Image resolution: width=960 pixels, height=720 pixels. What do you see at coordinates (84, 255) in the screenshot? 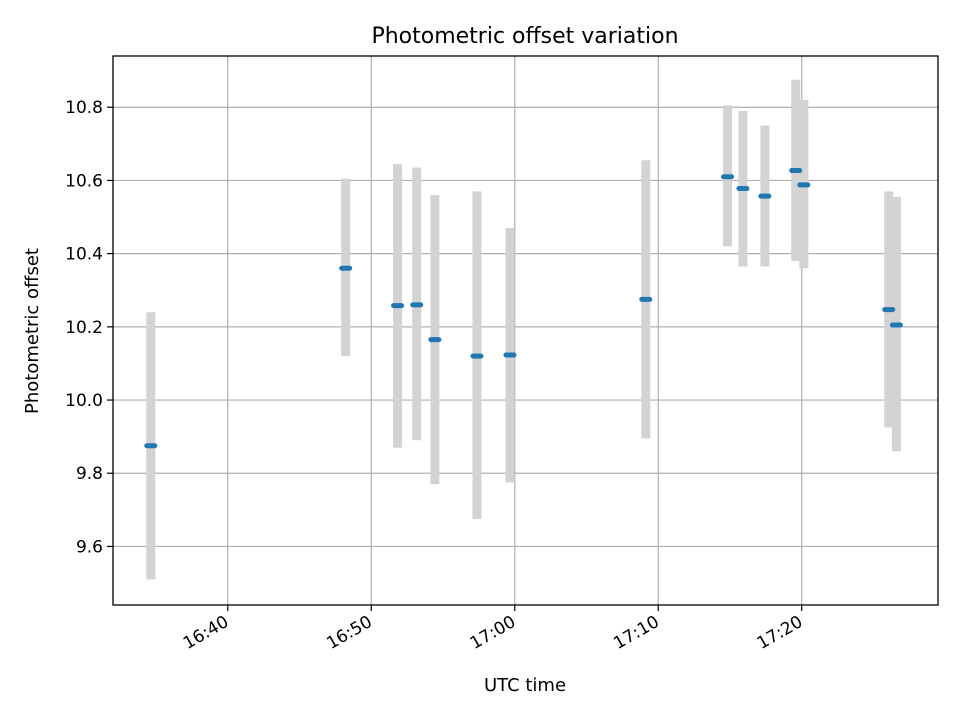
I see `y-tick-label: 10.4` at bounding box center [84, 255].